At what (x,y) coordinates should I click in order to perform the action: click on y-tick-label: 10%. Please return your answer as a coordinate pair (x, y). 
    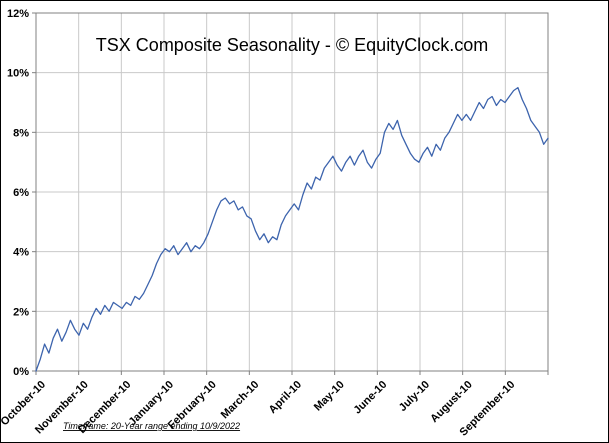
    Looking at the image, I should click on (18, 74).